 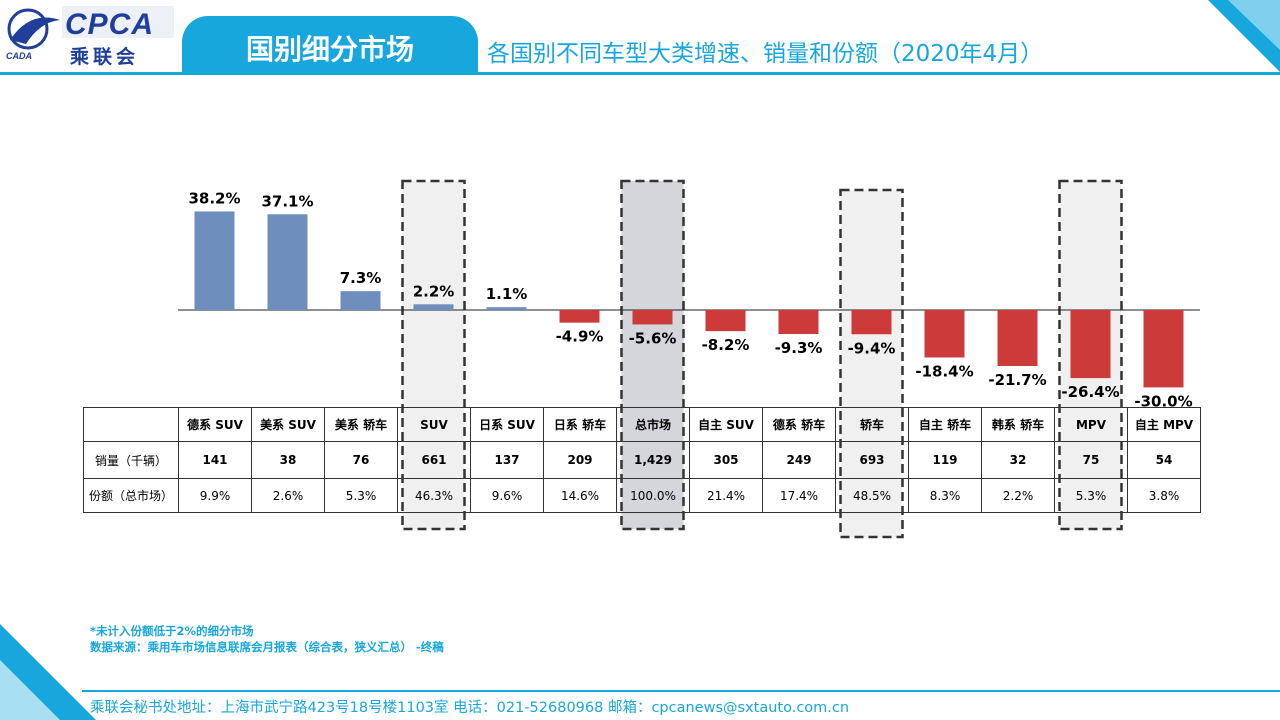 What do you see at coordinates (434, 291) in the screenshot?
I see `value-label-3: 2.2%` at bounding box center [434, 291].